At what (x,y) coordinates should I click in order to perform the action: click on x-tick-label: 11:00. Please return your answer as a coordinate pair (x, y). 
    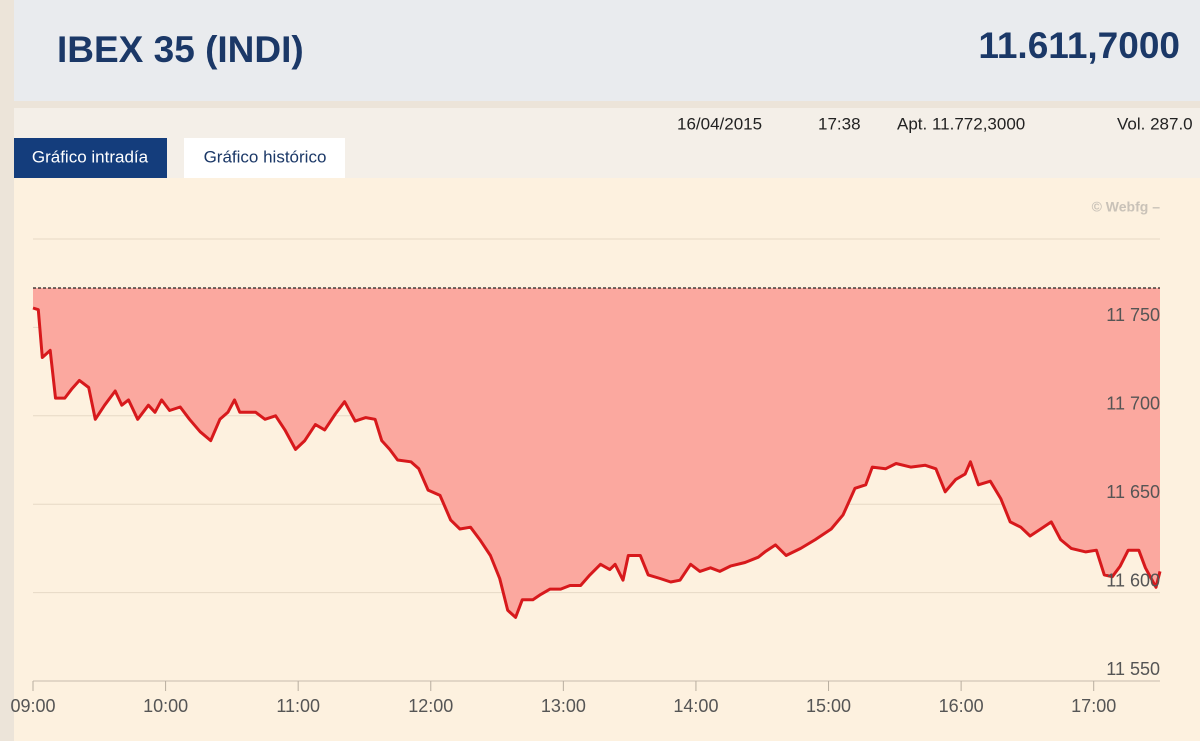
    Looking at the image, I should click on (298, 706).